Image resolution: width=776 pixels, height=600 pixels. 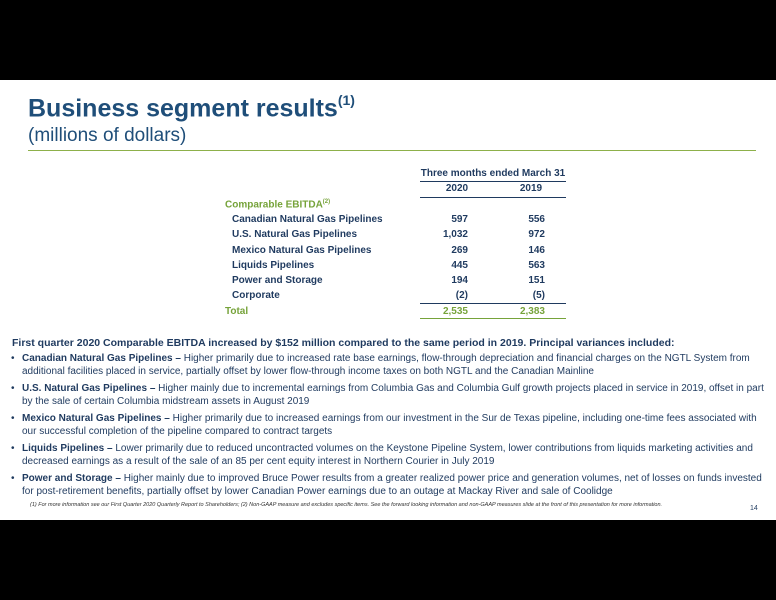 What do you see at coordinates (71, 478) in the screenshot?
I see `bullet-heading: Power and Storage –` at bounding box center [71, 478].